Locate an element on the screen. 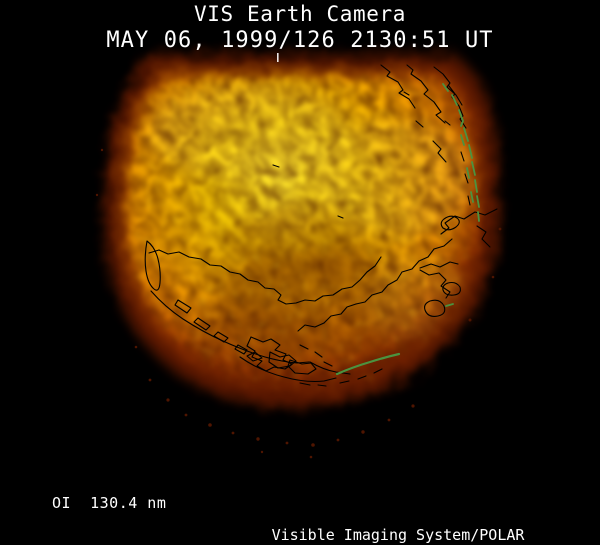 Image resolution: width=600 pixels, height=545 pixels. image-timestamp: MAY 06, 1999/126 2130:51 UT is located at coordinates (300, 40).